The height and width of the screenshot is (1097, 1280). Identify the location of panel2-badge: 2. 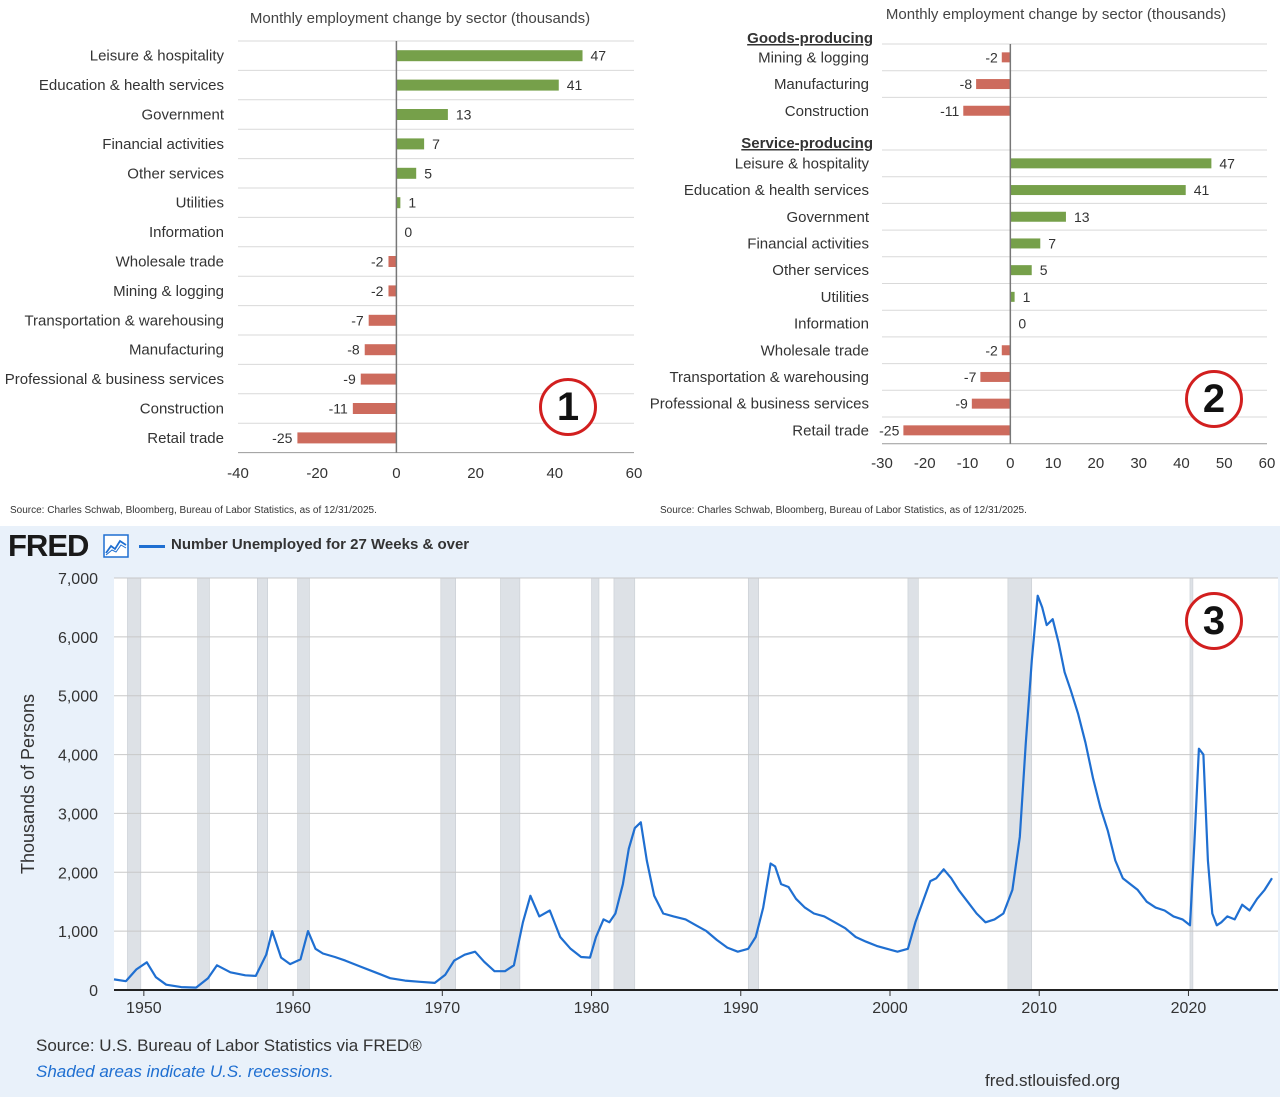
(1214, 399).